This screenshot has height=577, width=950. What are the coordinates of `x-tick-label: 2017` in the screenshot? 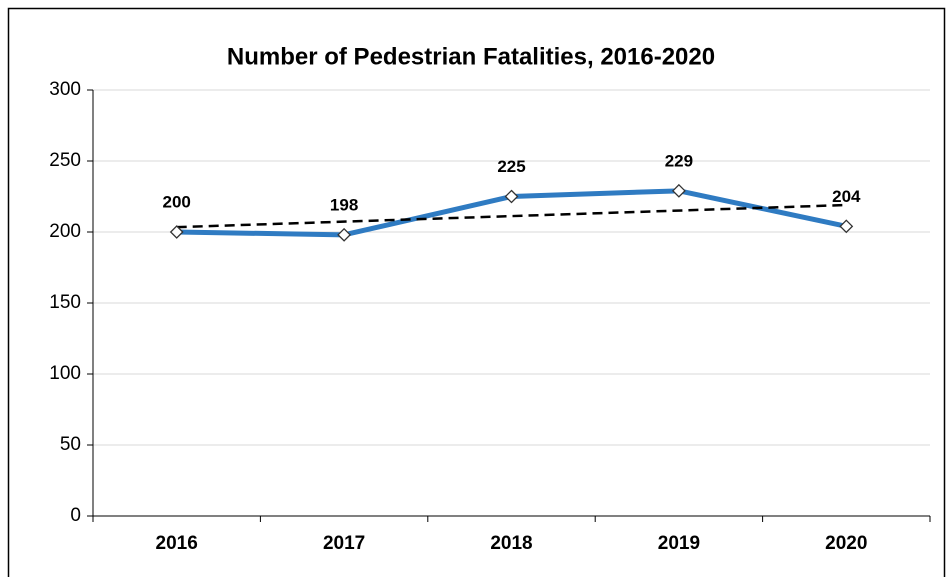 It's located at (344, 543).